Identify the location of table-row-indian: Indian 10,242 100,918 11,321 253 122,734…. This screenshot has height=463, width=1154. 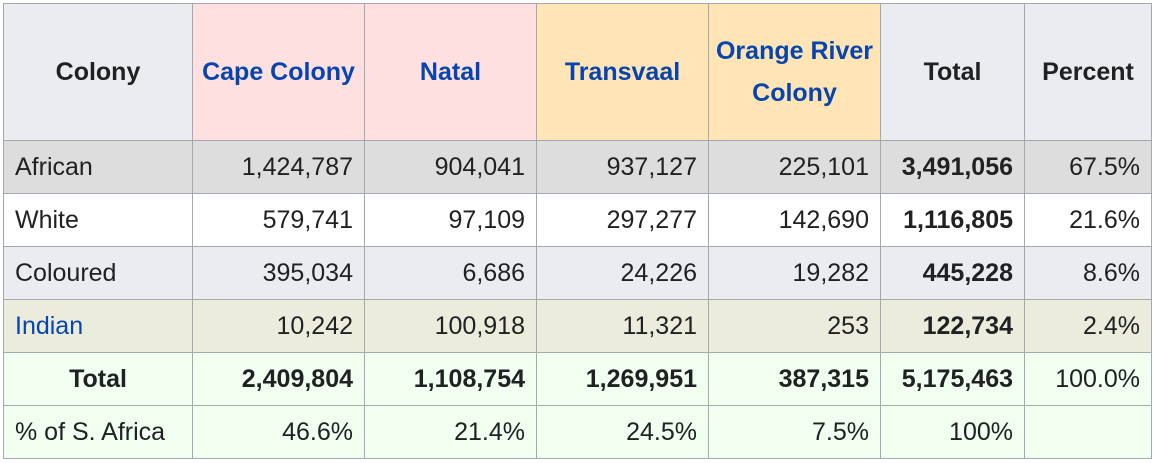
(577, 326).